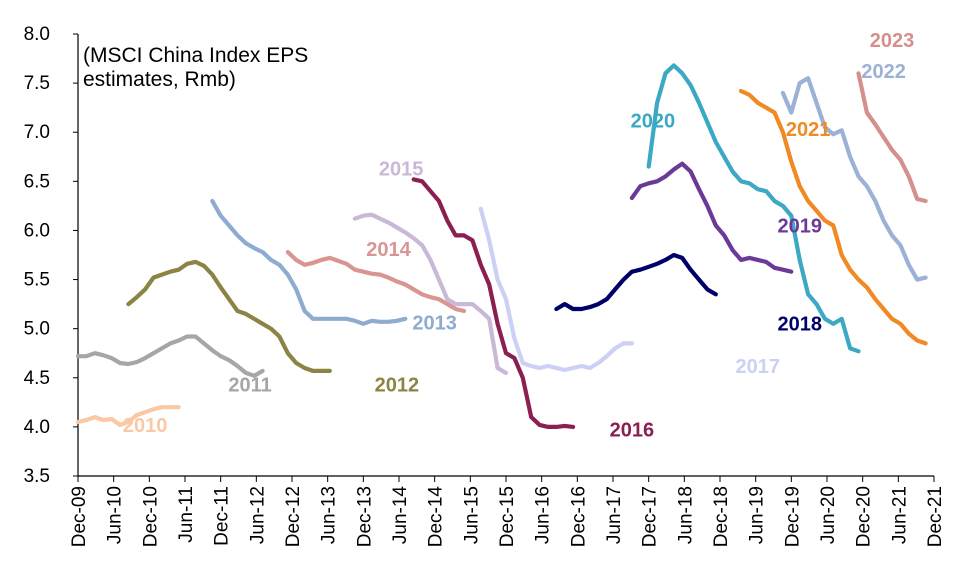  What do you see at coordinates (892, 137) in the screenshot?
I see `series-line-2023` at bounding box center [892, 137].